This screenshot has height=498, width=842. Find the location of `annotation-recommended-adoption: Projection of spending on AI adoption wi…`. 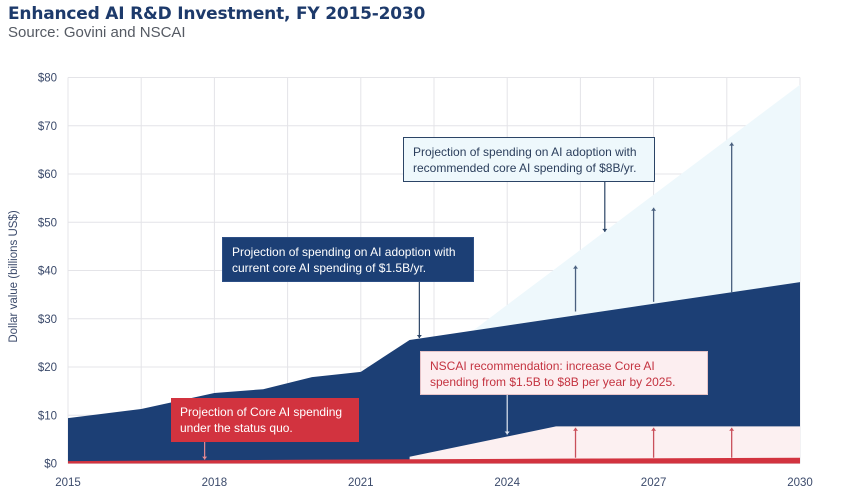

annotation-recommended-adoption: Projection of spending on AI adoption wi… is located at coordinates (529, 159).